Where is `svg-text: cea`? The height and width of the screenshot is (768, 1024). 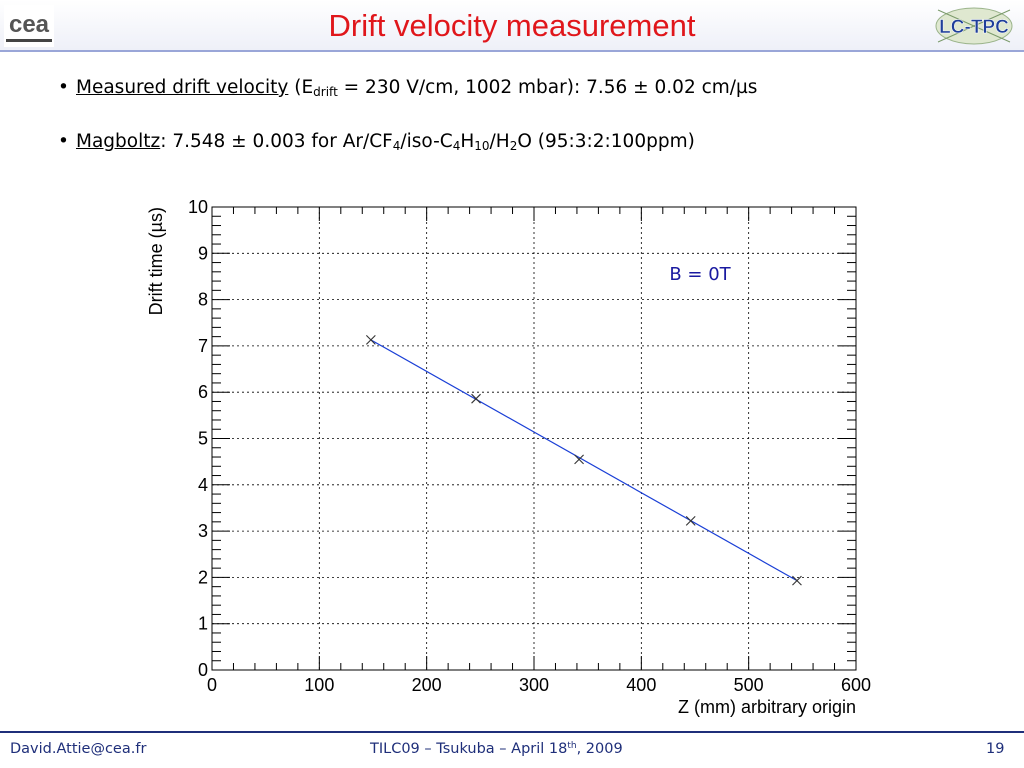
svg-text: cea is located at coordinates (29, 24).